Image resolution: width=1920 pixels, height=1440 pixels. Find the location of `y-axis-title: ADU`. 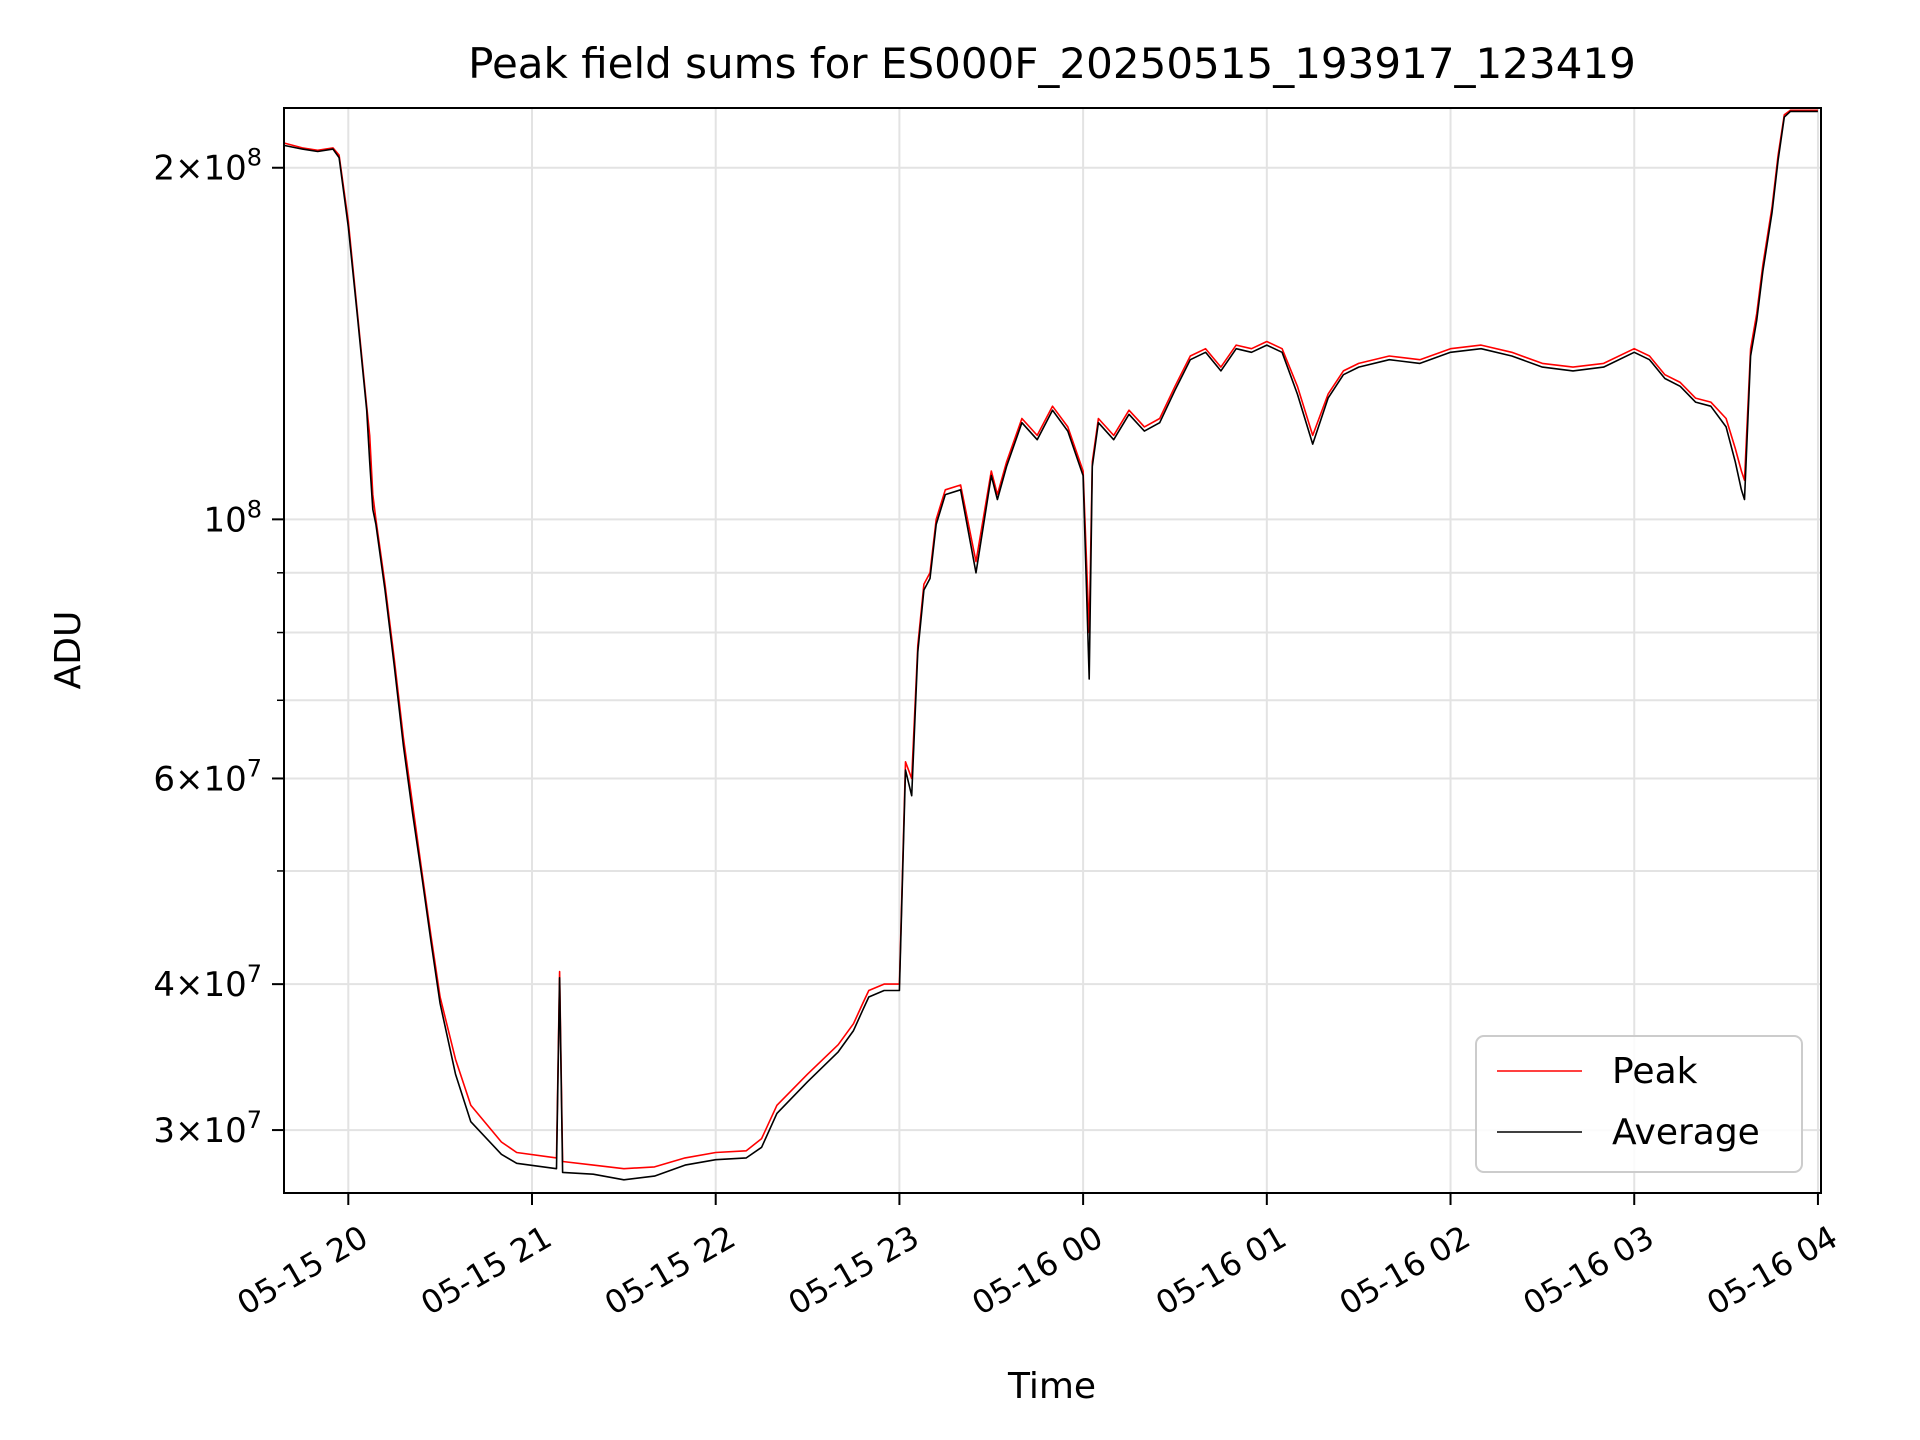

y-axis-title: ADU is located at coordinates (68, 650).